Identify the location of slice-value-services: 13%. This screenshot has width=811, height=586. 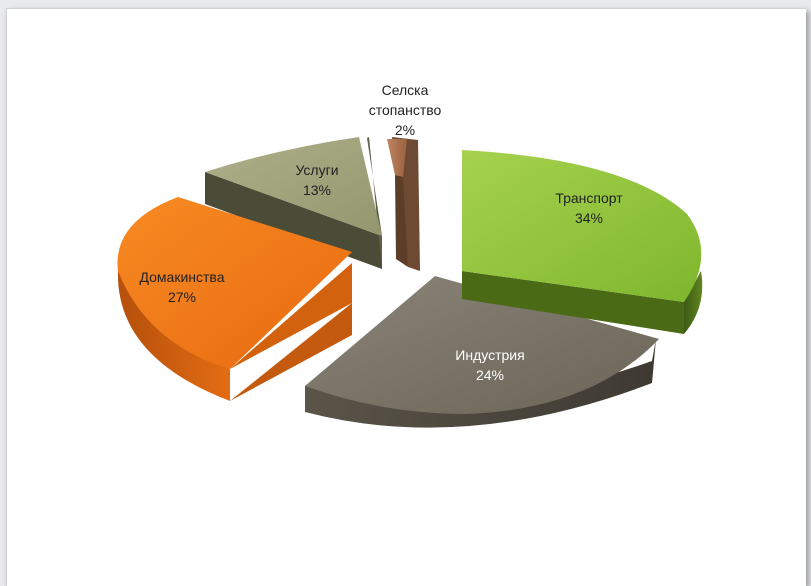
(317, 190).